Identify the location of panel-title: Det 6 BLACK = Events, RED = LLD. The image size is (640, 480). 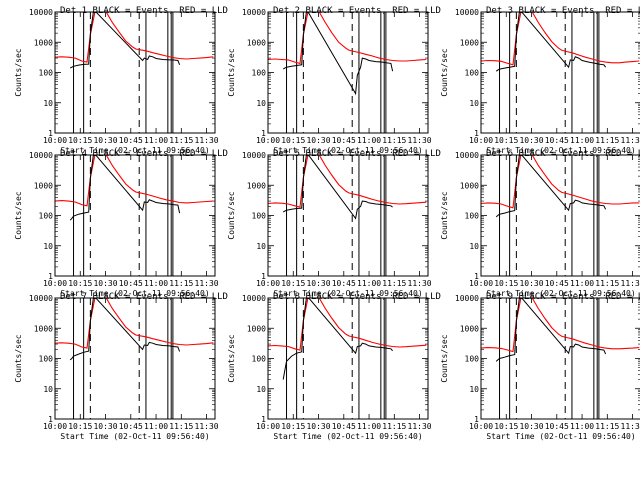
(563, 154).